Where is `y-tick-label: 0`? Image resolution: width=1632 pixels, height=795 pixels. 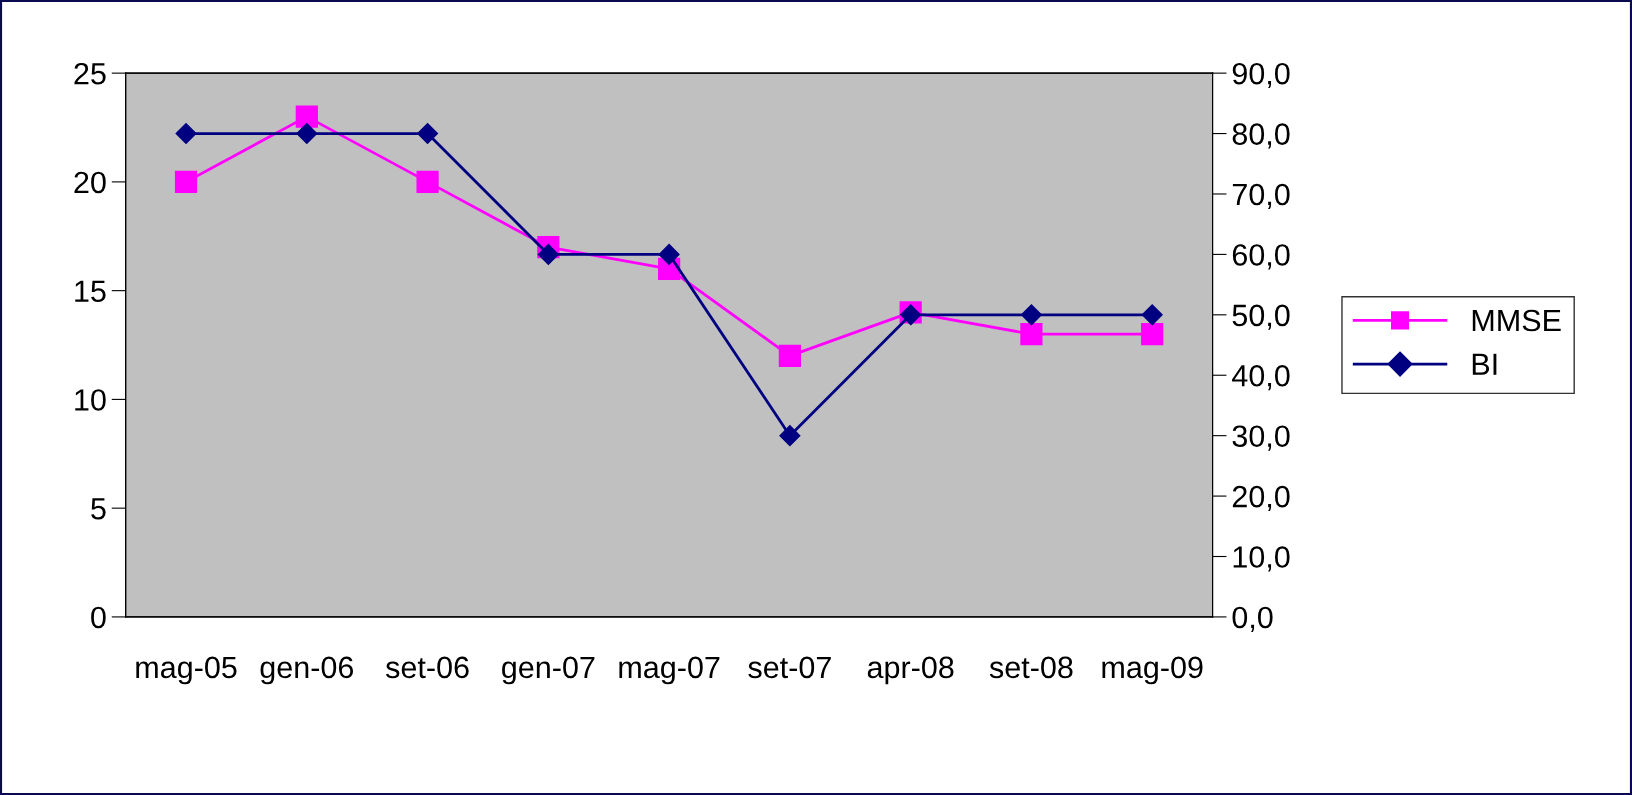
y-tick-label: 0 is located at coordinates (98, 617).